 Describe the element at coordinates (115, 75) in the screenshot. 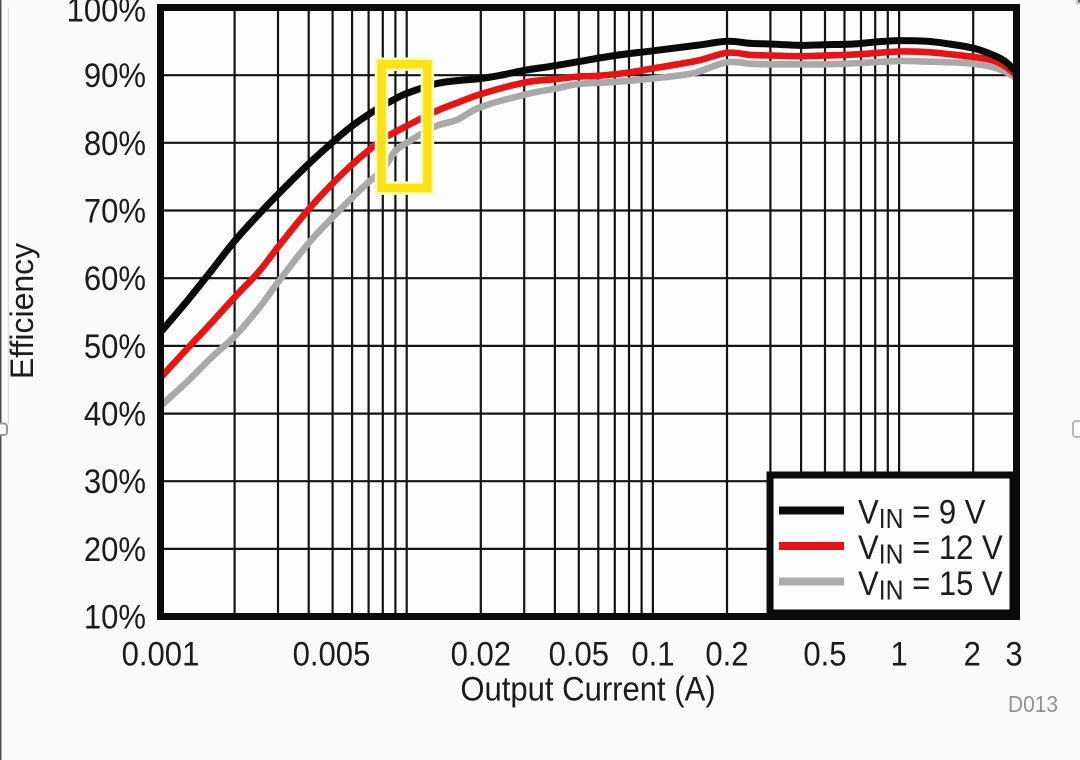

I see `svg-text: 90%` at that location.